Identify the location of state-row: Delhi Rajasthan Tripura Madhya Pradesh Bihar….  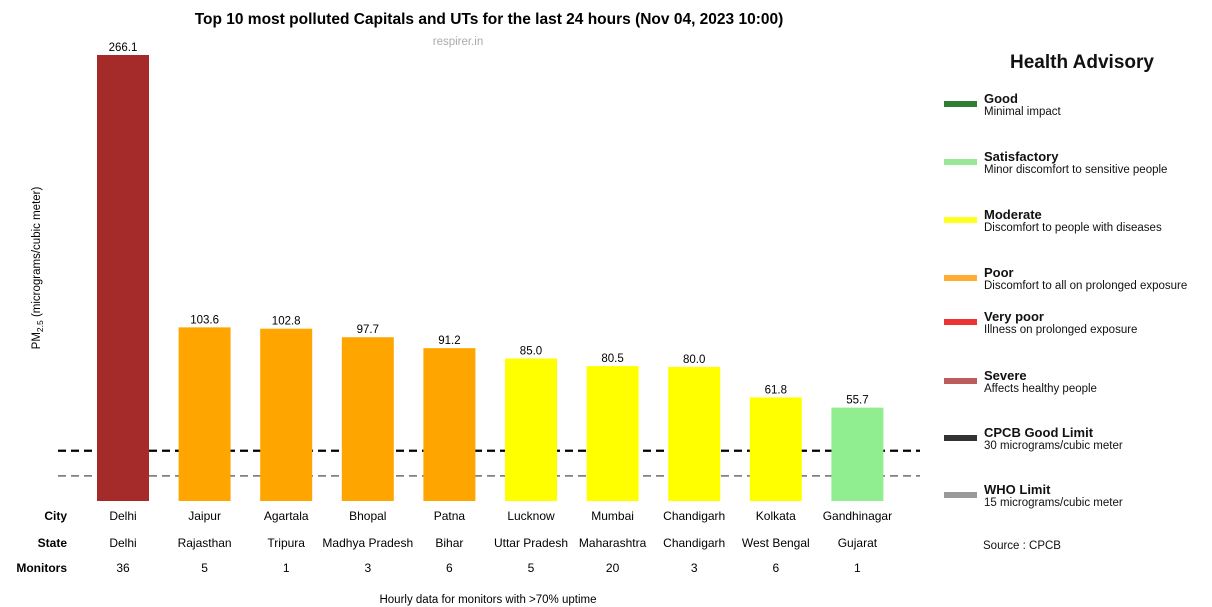
(493, 543).